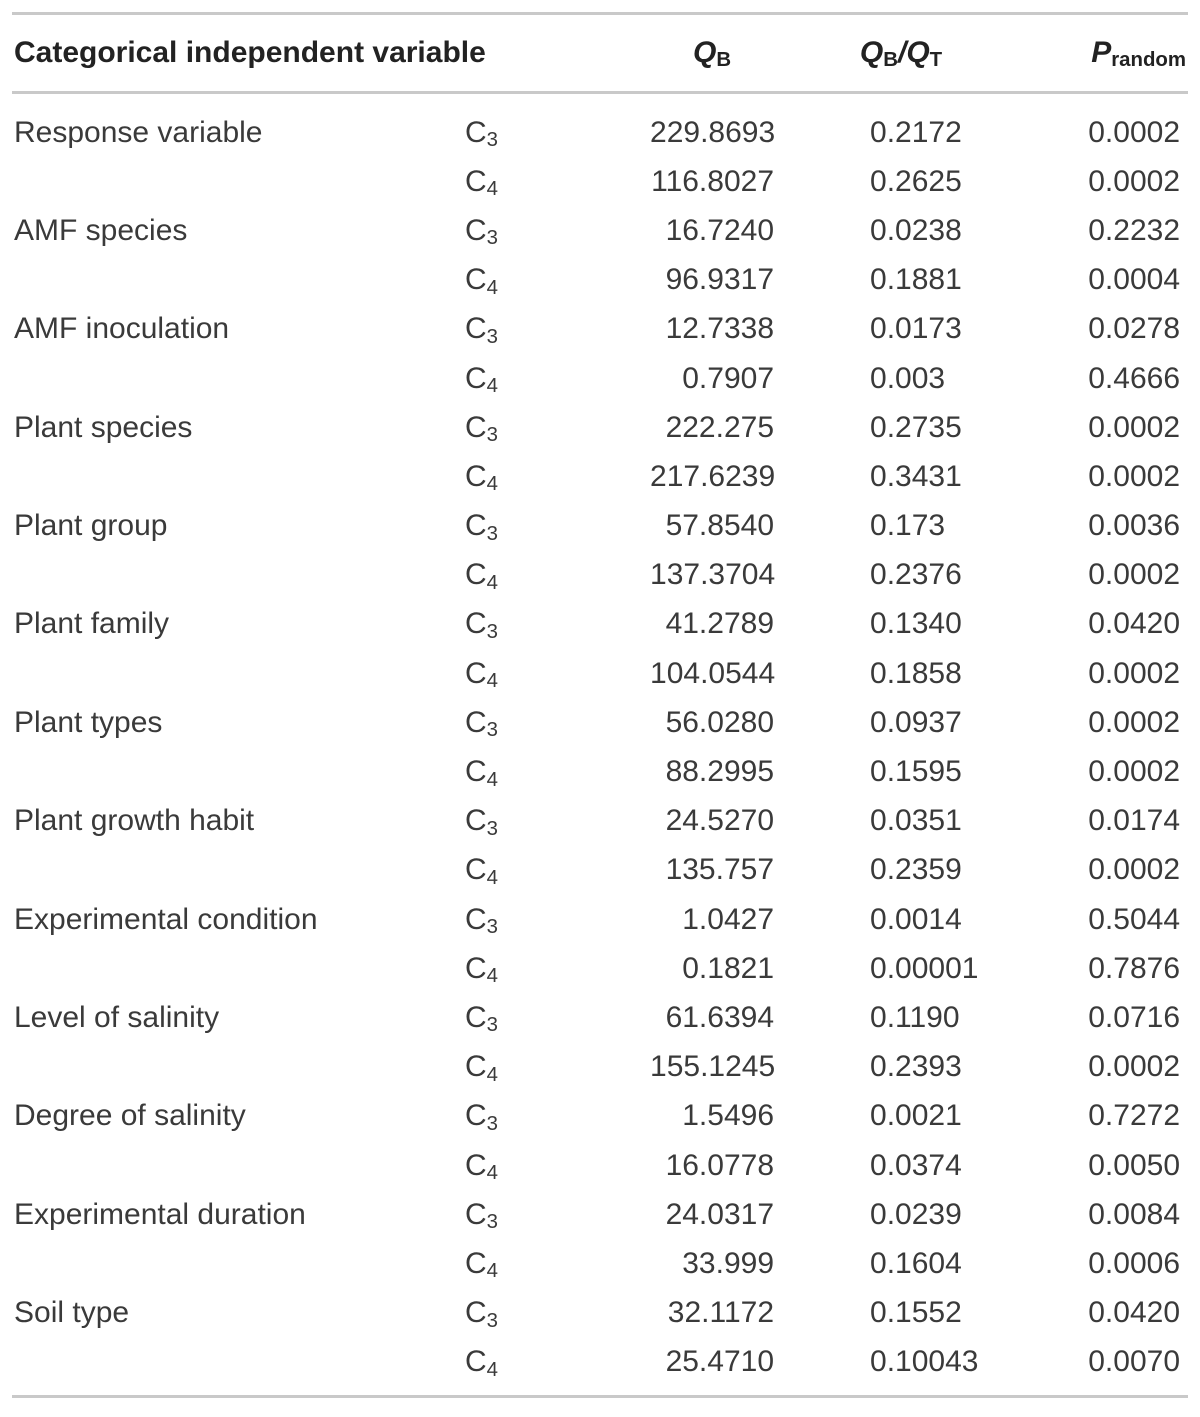 Image resolution: width=1200 pixels, height=1417 pixels. Describe the element at coordinates (1134, 1165) in the screenshot. I see `p-cell: 0.0050` at that location.